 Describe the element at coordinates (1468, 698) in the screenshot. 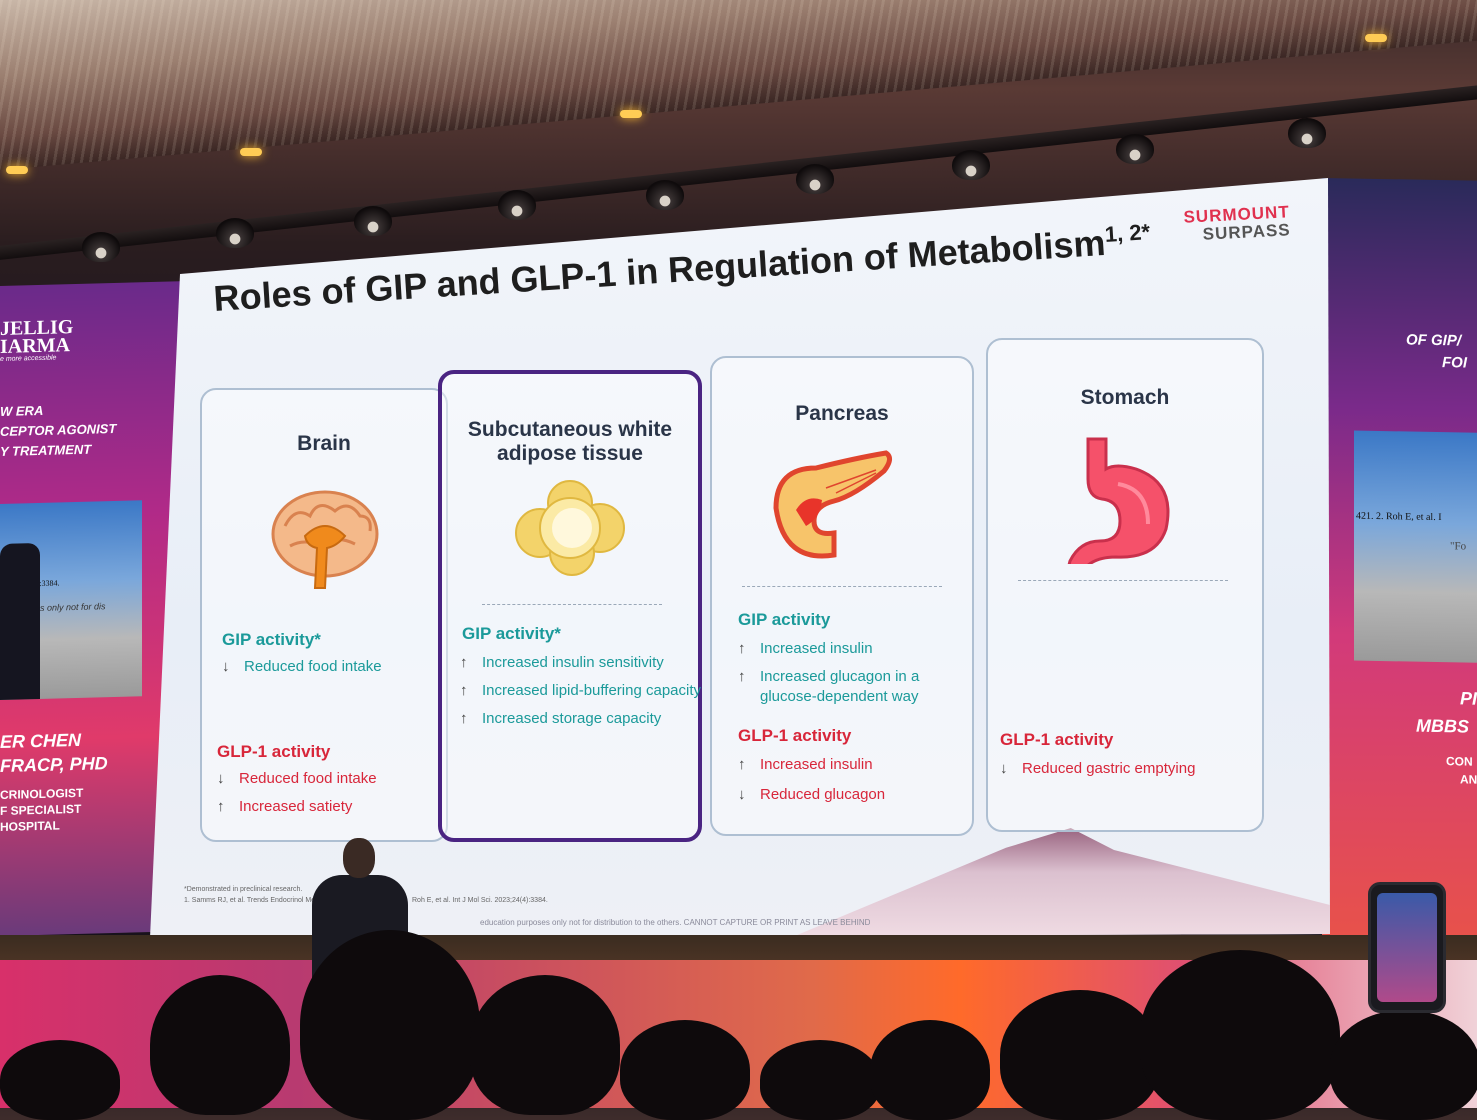

I see `speaker-name: PI` at that location.